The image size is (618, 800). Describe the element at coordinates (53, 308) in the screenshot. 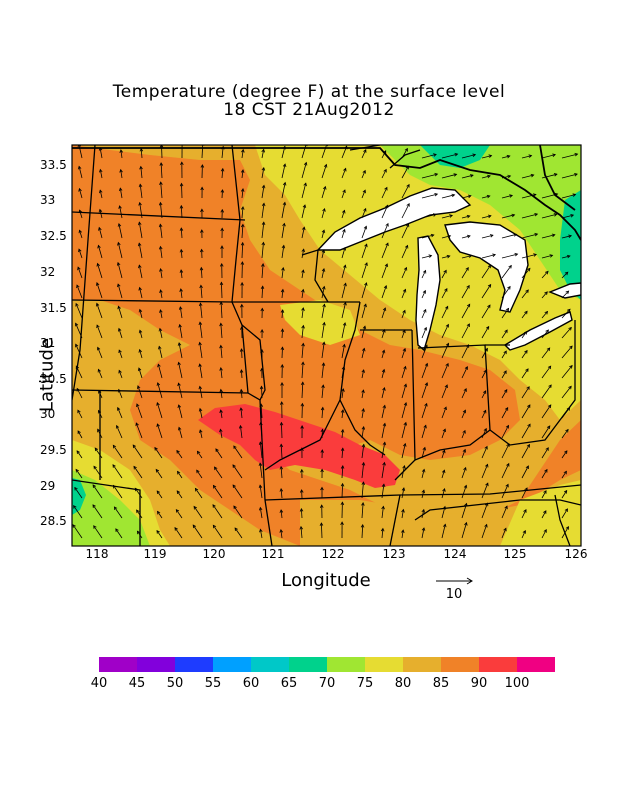

I see `y-tick-31.5: 31.5` at that location.